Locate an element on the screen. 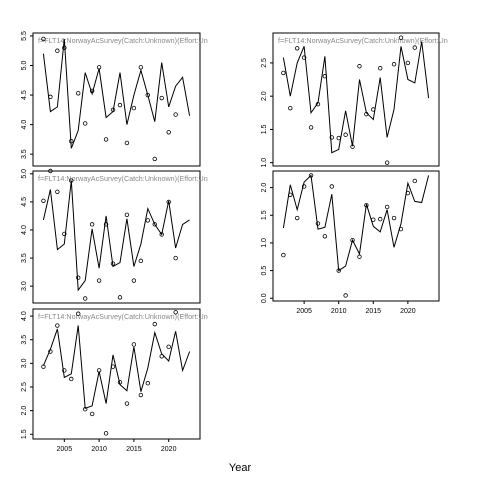  y-tick-label: 1.5 is located at coordinates (24, 434).